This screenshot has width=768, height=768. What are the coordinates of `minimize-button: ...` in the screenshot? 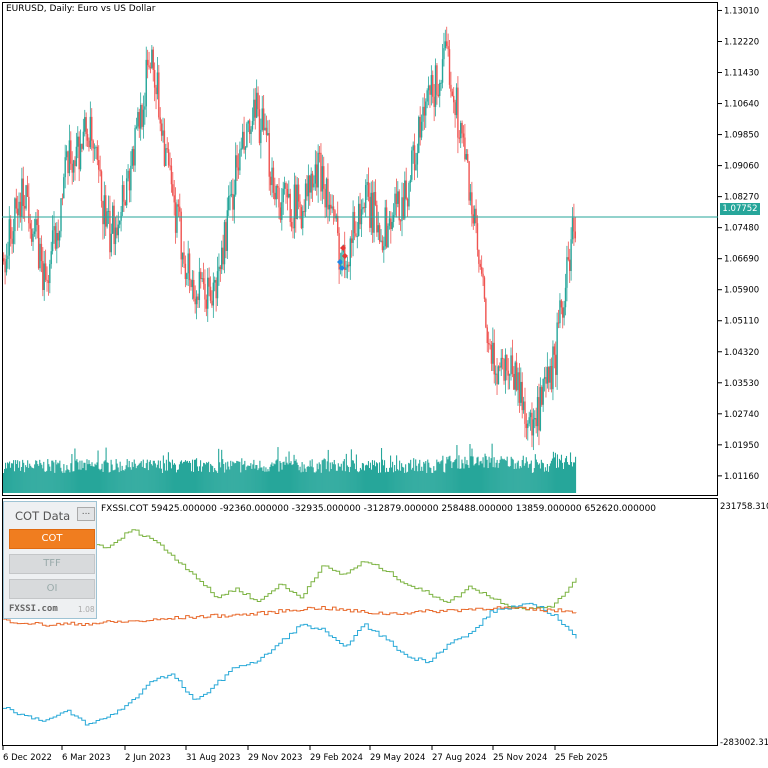 It's located at (86, 514).